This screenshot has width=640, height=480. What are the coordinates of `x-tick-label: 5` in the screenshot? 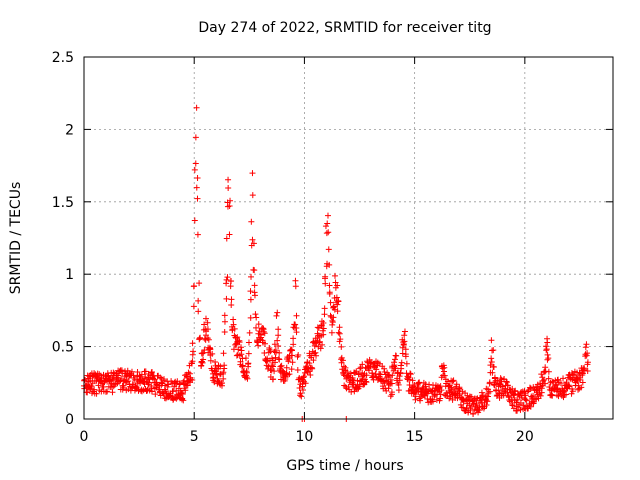 It's located at (194, 437).